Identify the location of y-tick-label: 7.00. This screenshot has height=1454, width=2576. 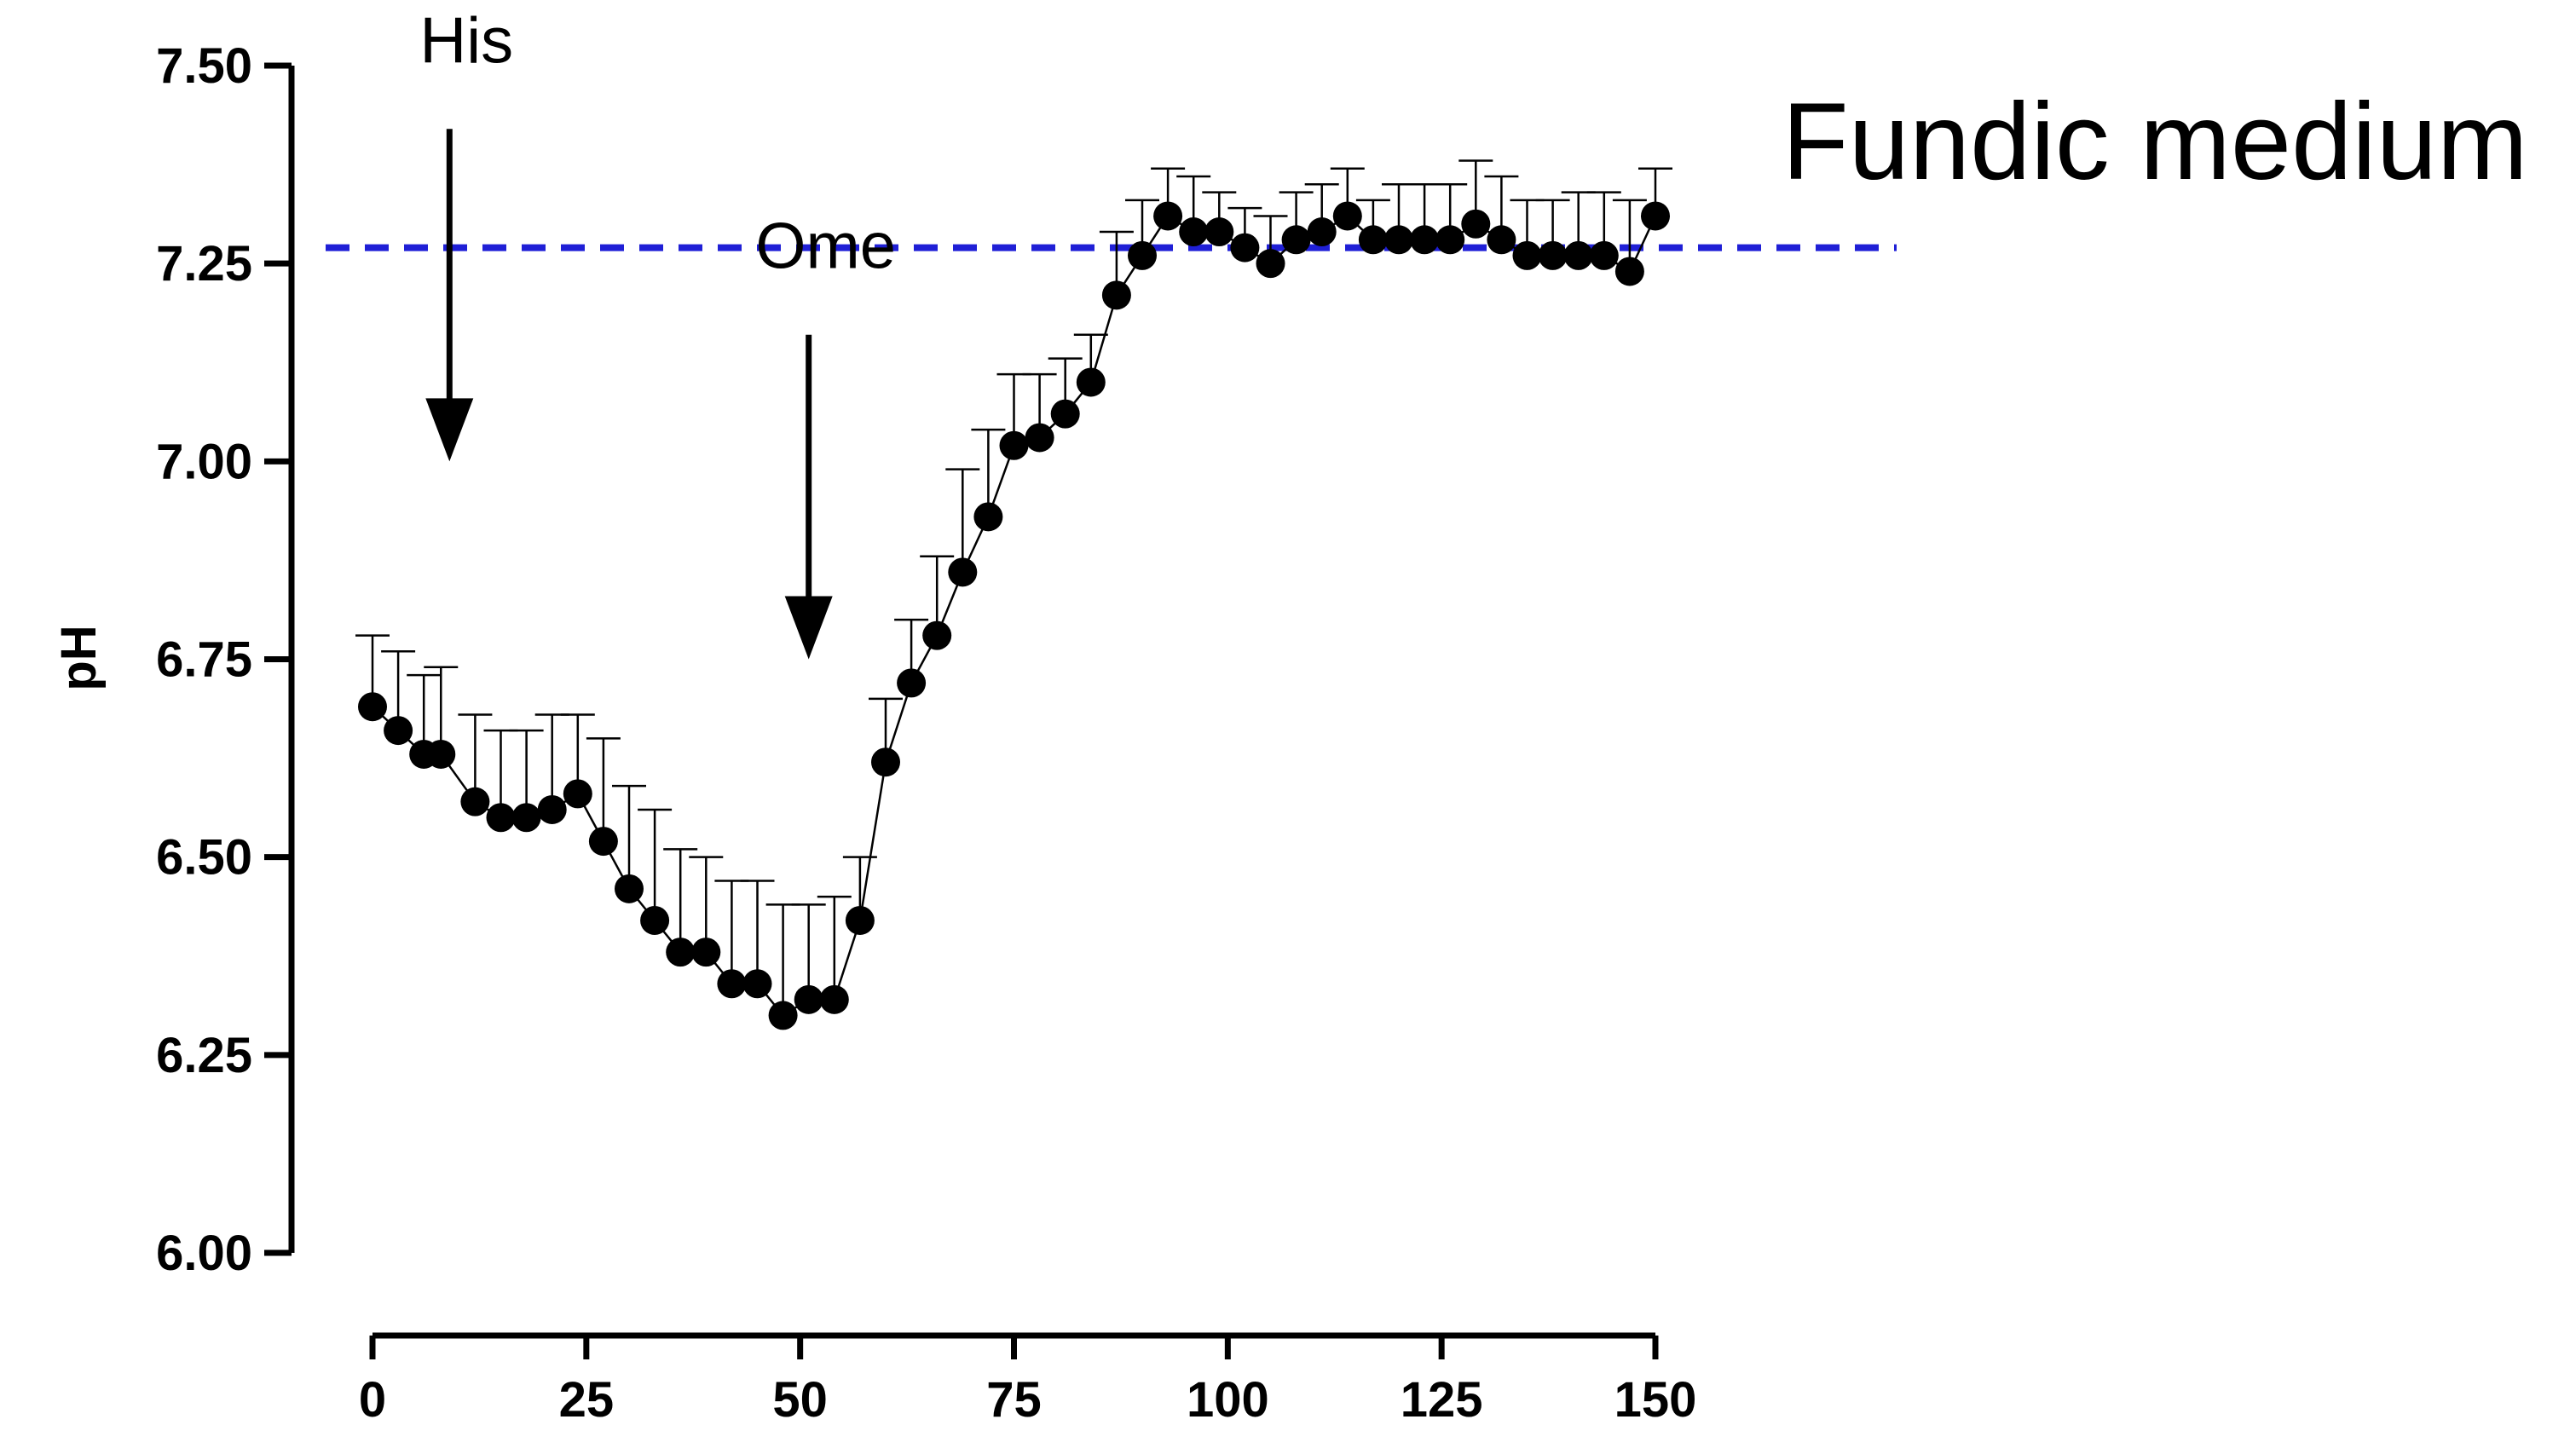
(204, 461).